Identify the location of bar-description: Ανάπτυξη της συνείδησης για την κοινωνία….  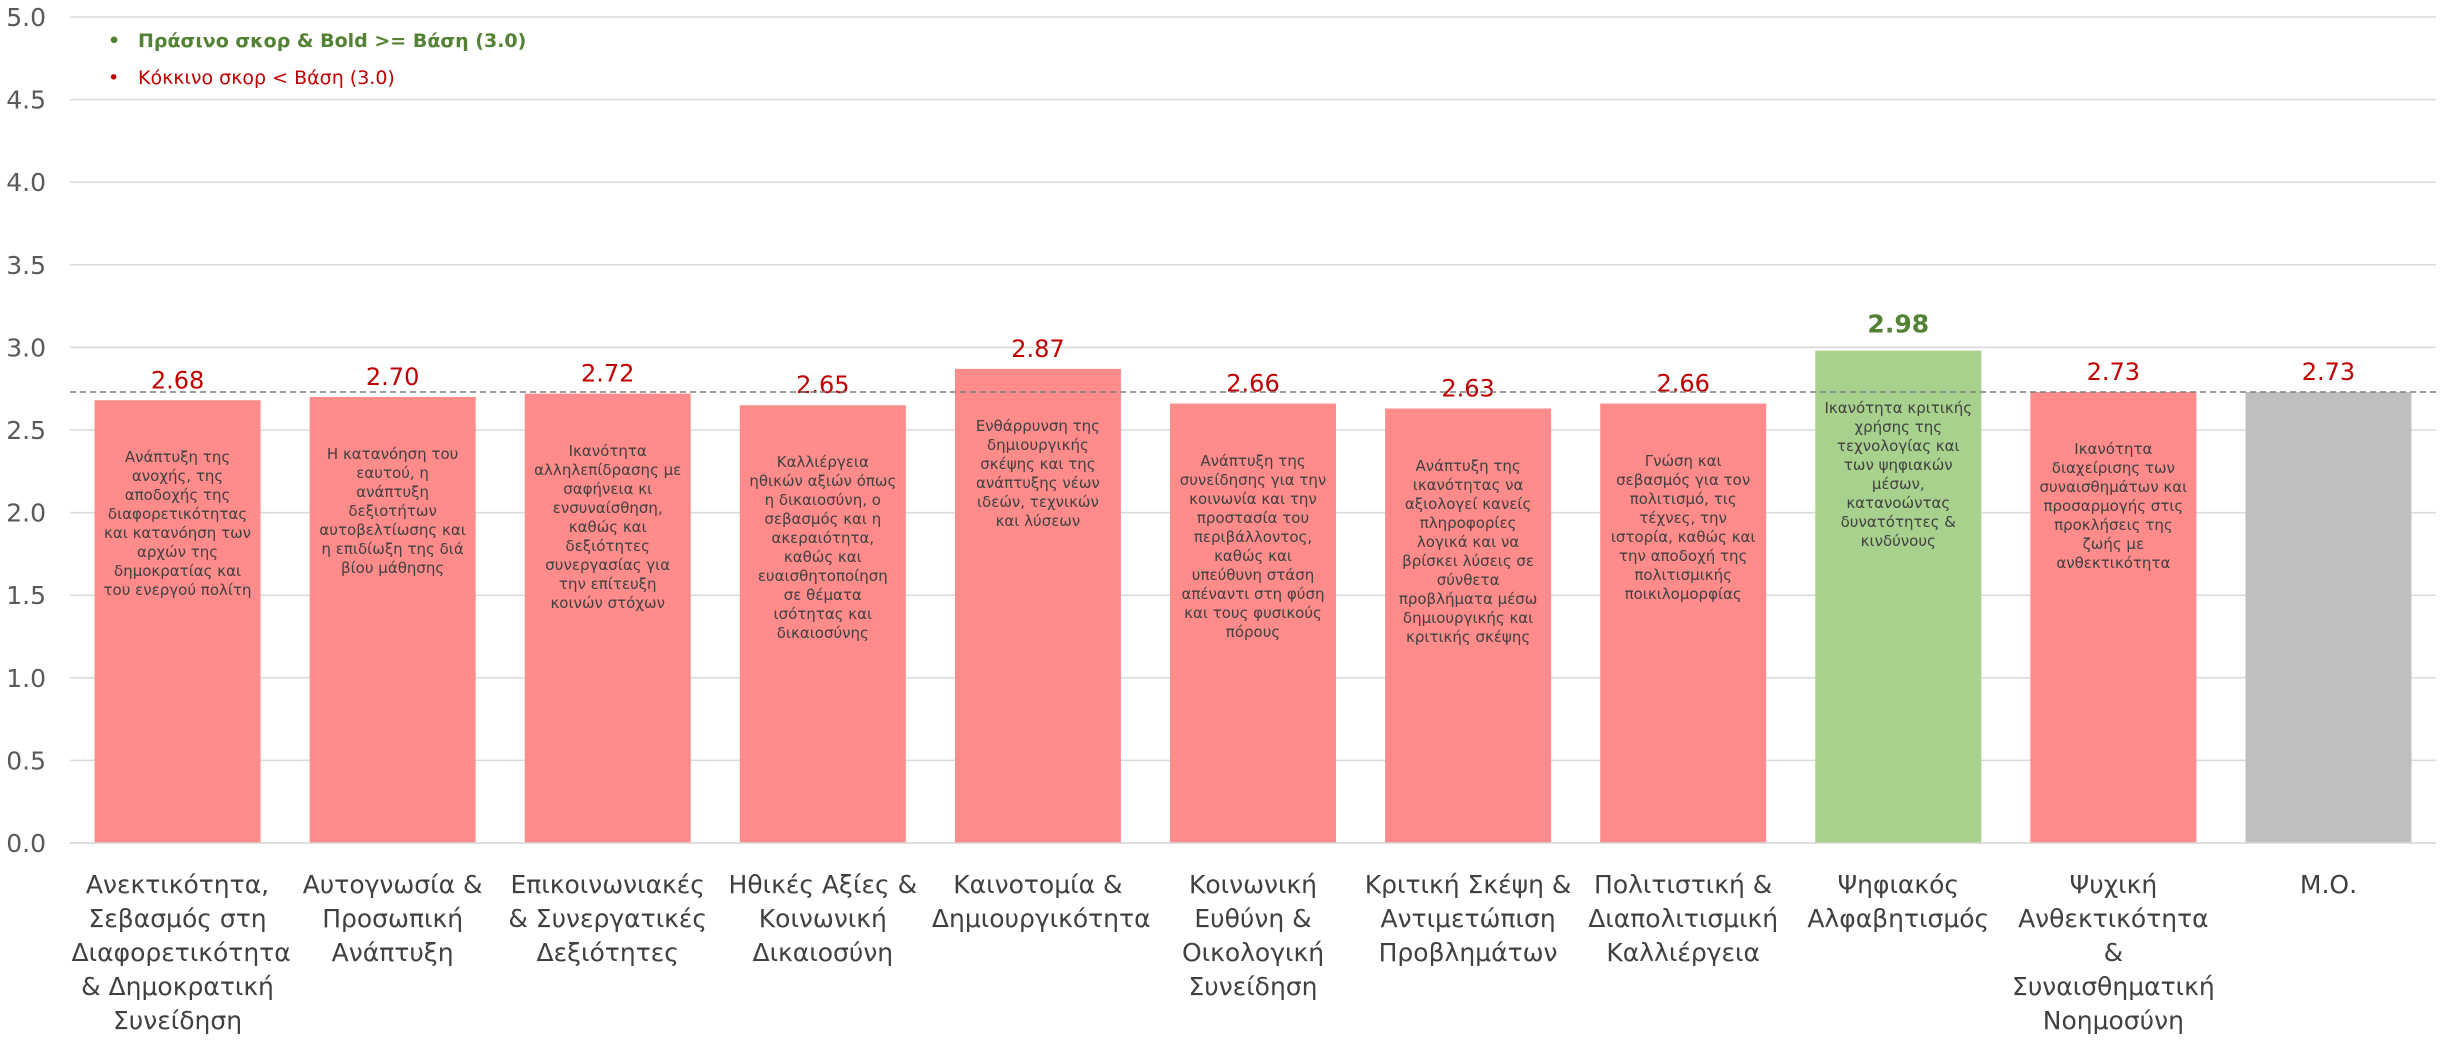
(1253, 546).